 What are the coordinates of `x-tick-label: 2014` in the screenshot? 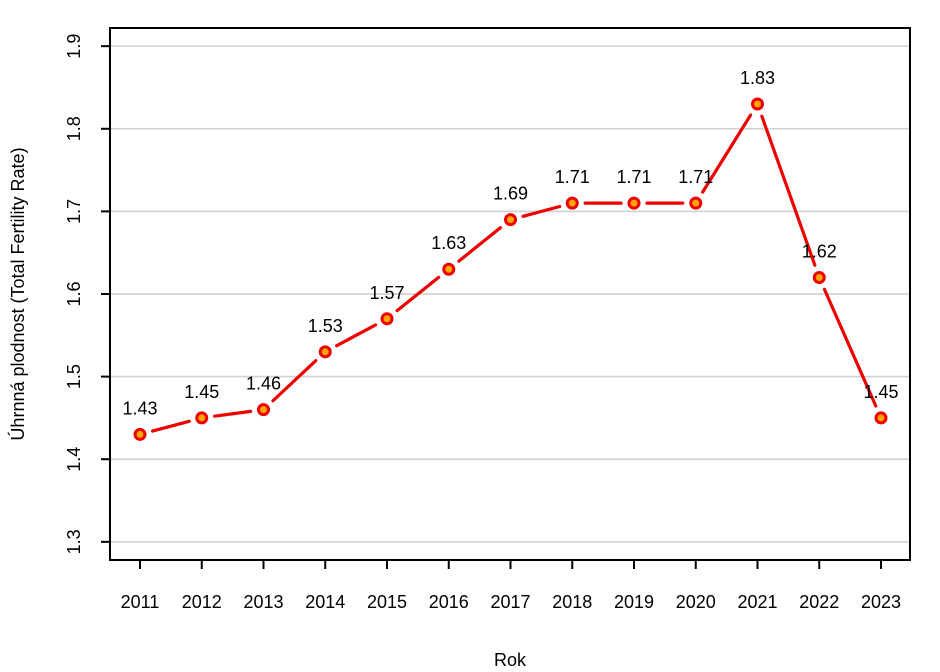 It's located at (325, 602).